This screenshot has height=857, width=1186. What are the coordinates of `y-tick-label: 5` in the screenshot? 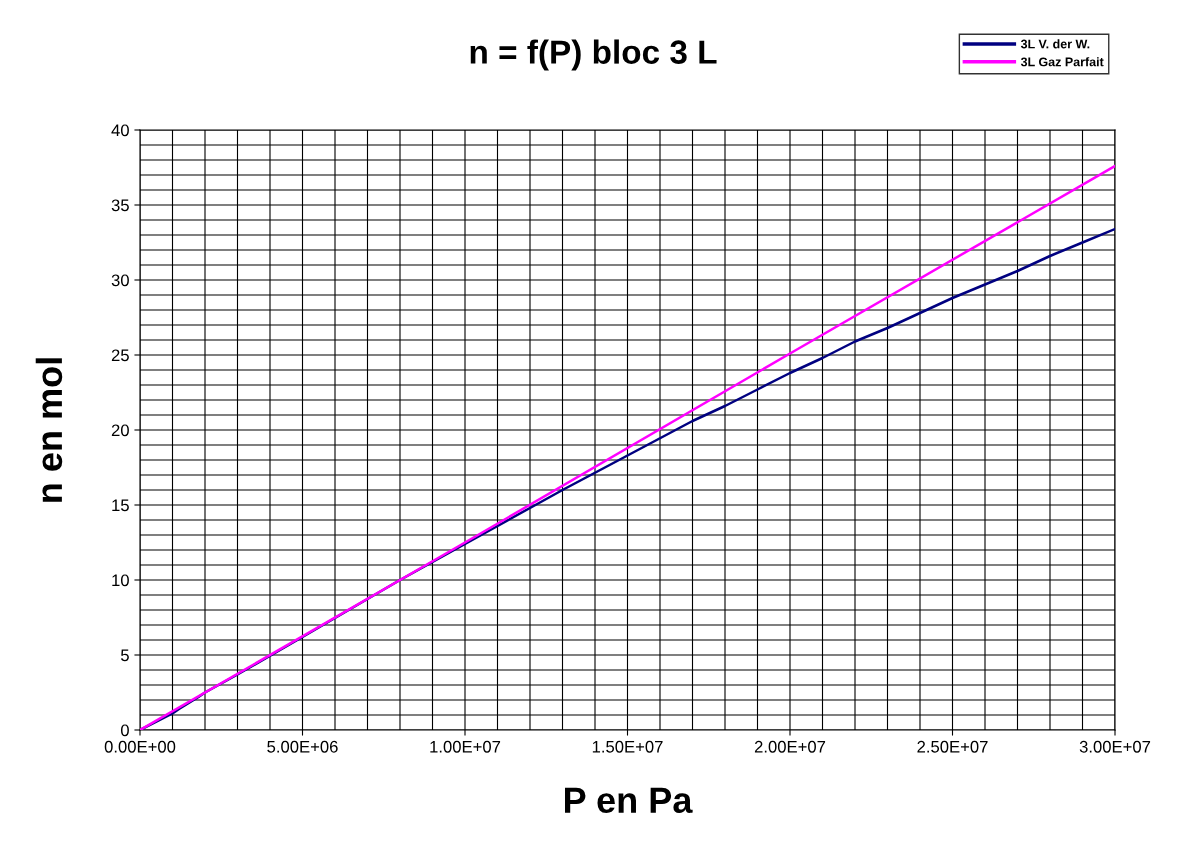 It's located at (124, 655).